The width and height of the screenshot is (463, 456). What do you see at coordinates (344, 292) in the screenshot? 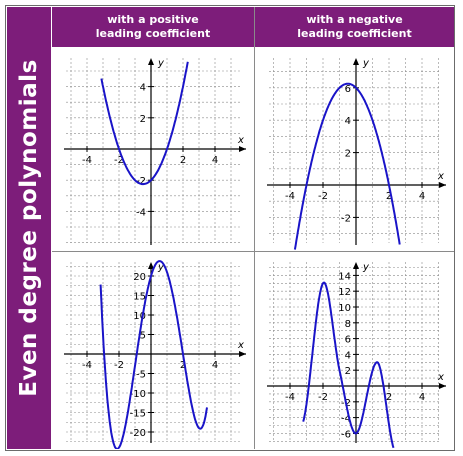
I see `y-tick-label: 12` at bounding box center [344, 292].